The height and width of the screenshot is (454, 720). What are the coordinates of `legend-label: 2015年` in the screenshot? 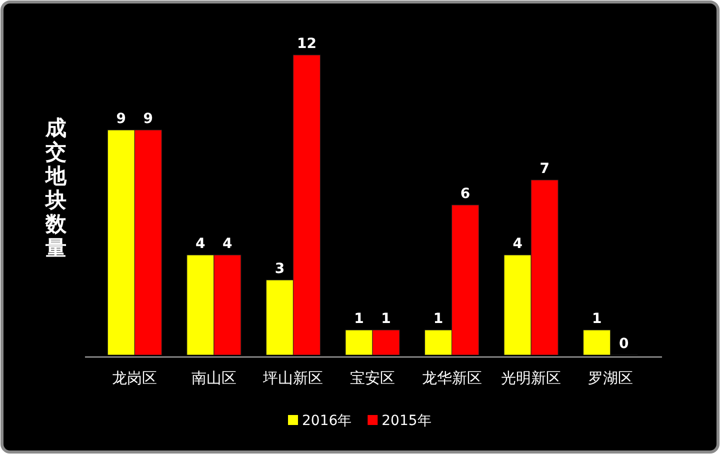 It's located at (407, 421).